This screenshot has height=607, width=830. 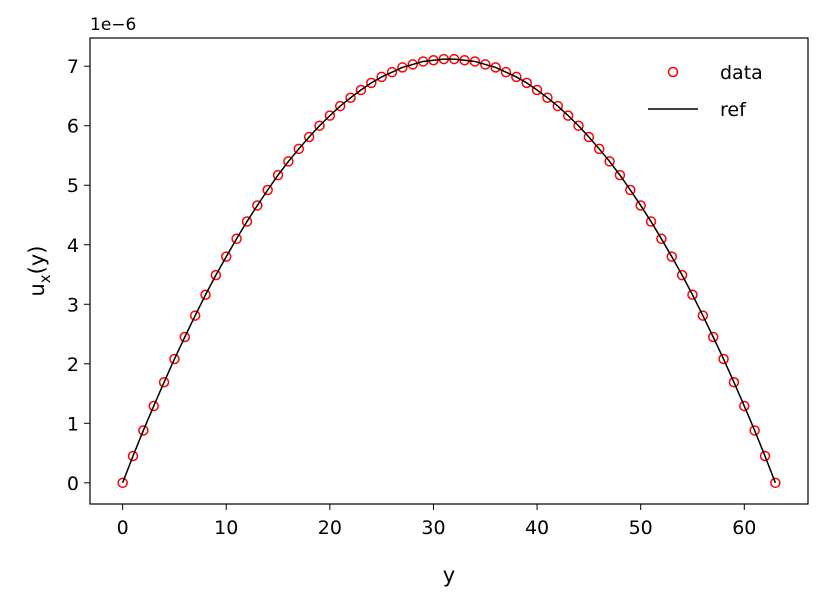 What do you see at coordinates (733, 110) in the screenshot?
I see `legend-label: ref` at bounding box center [733, 110].